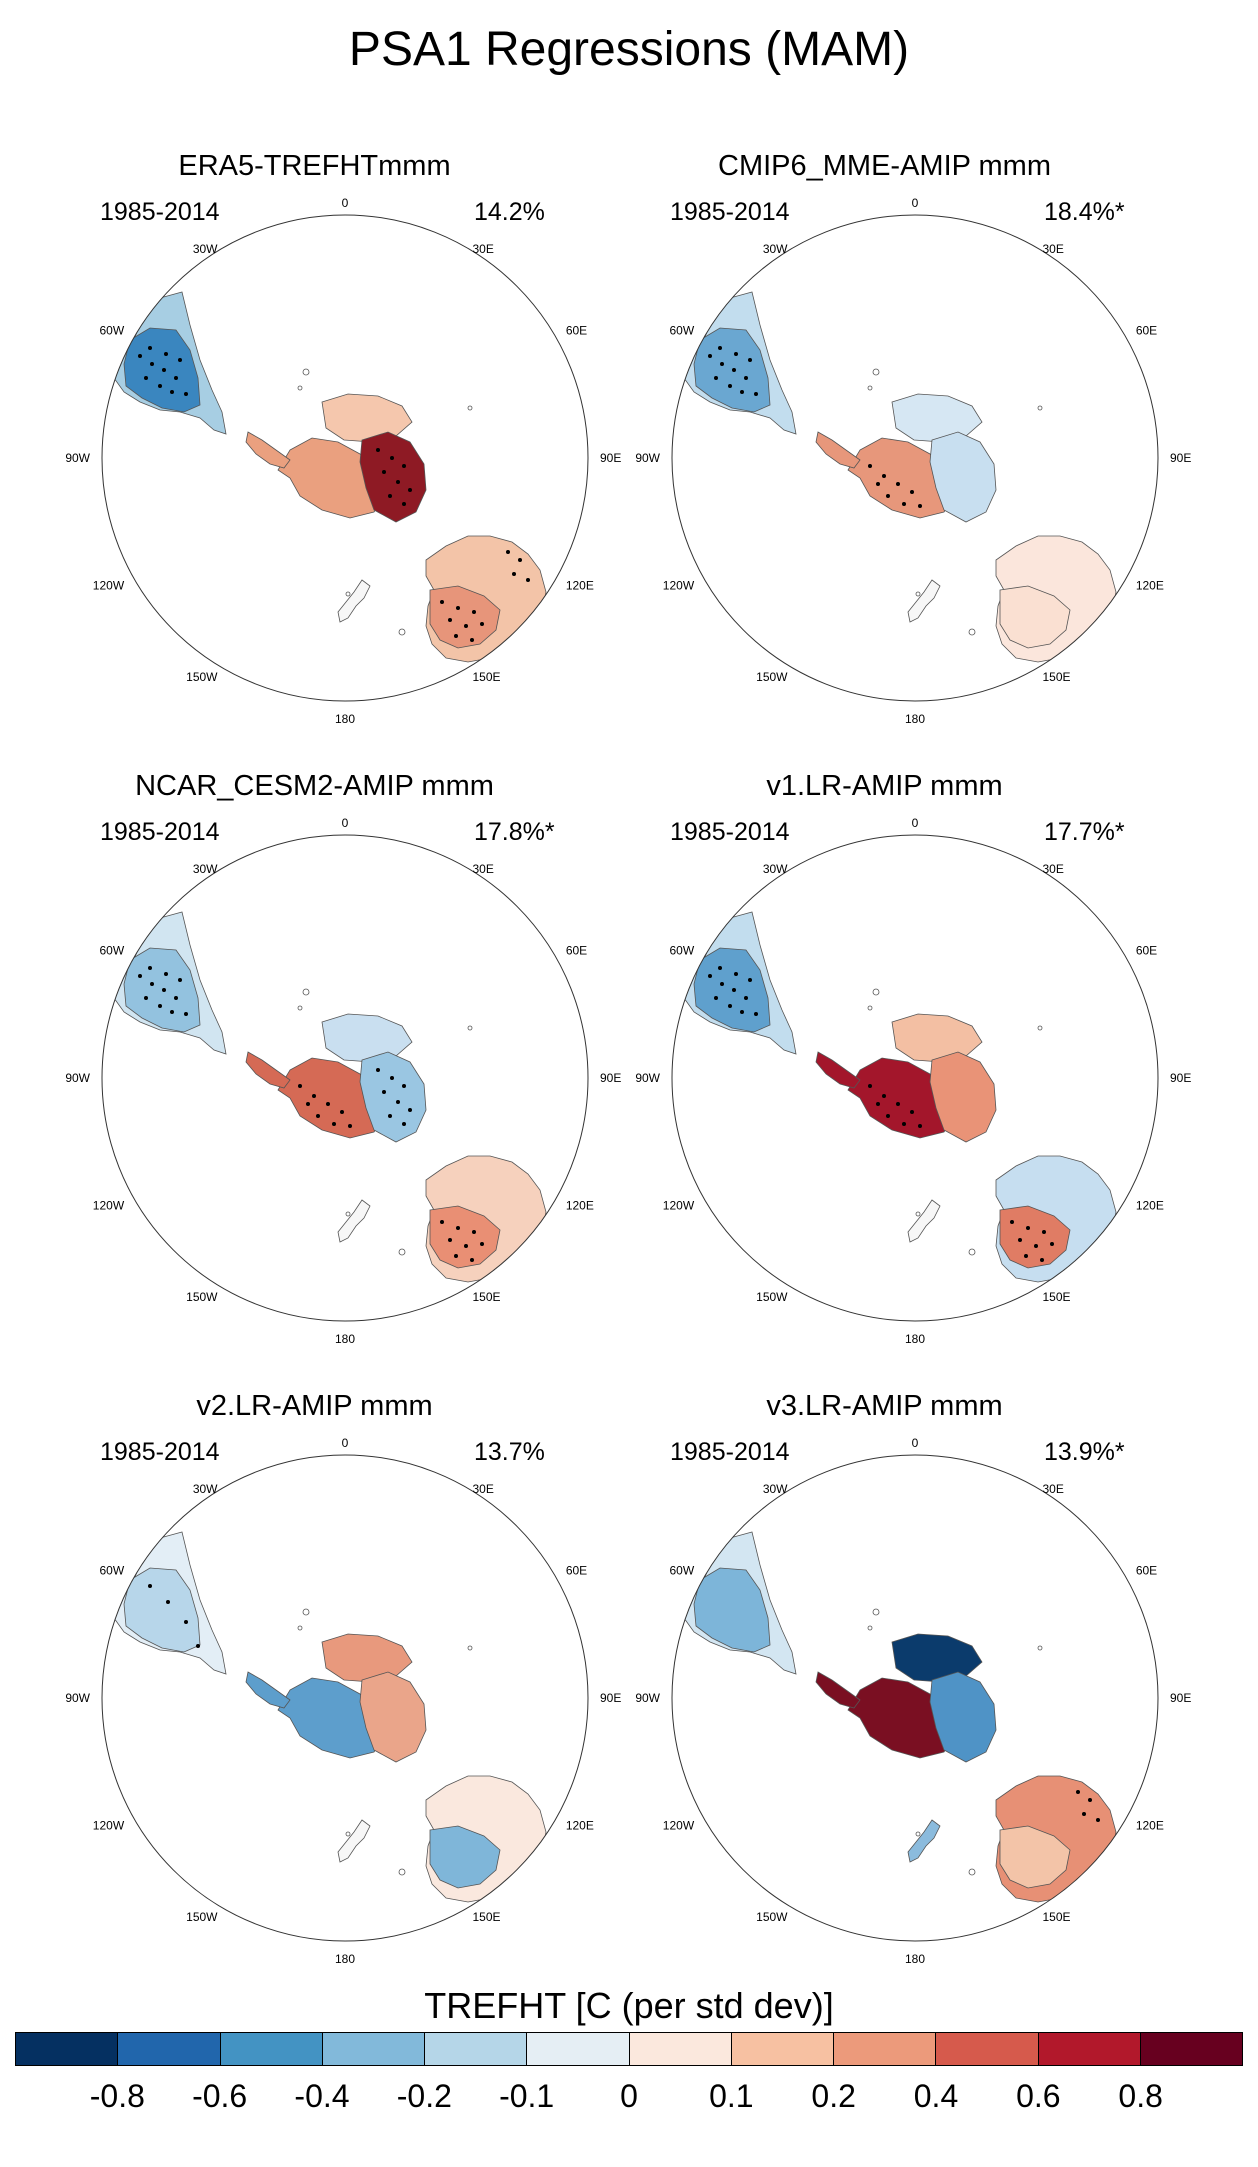 The height and width of the screenshot is (2167, 1258). Describe the element at coordinates (732, 1610) in the screenshot. I see `land-sa-core` at that location.